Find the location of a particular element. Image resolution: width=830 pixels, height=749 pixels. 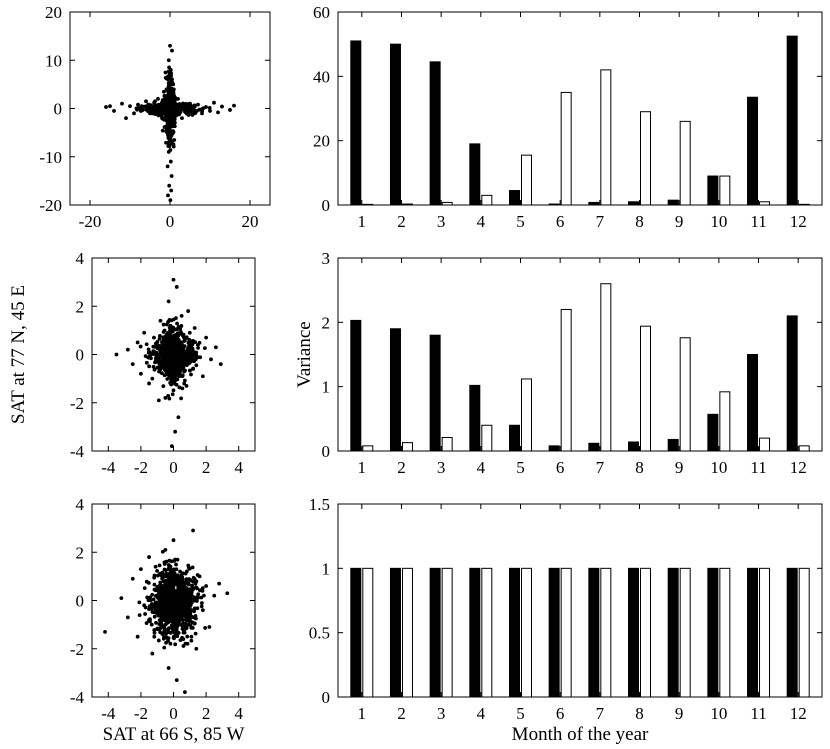

y-tick-label: 0 is located at coordinates (80, 355).